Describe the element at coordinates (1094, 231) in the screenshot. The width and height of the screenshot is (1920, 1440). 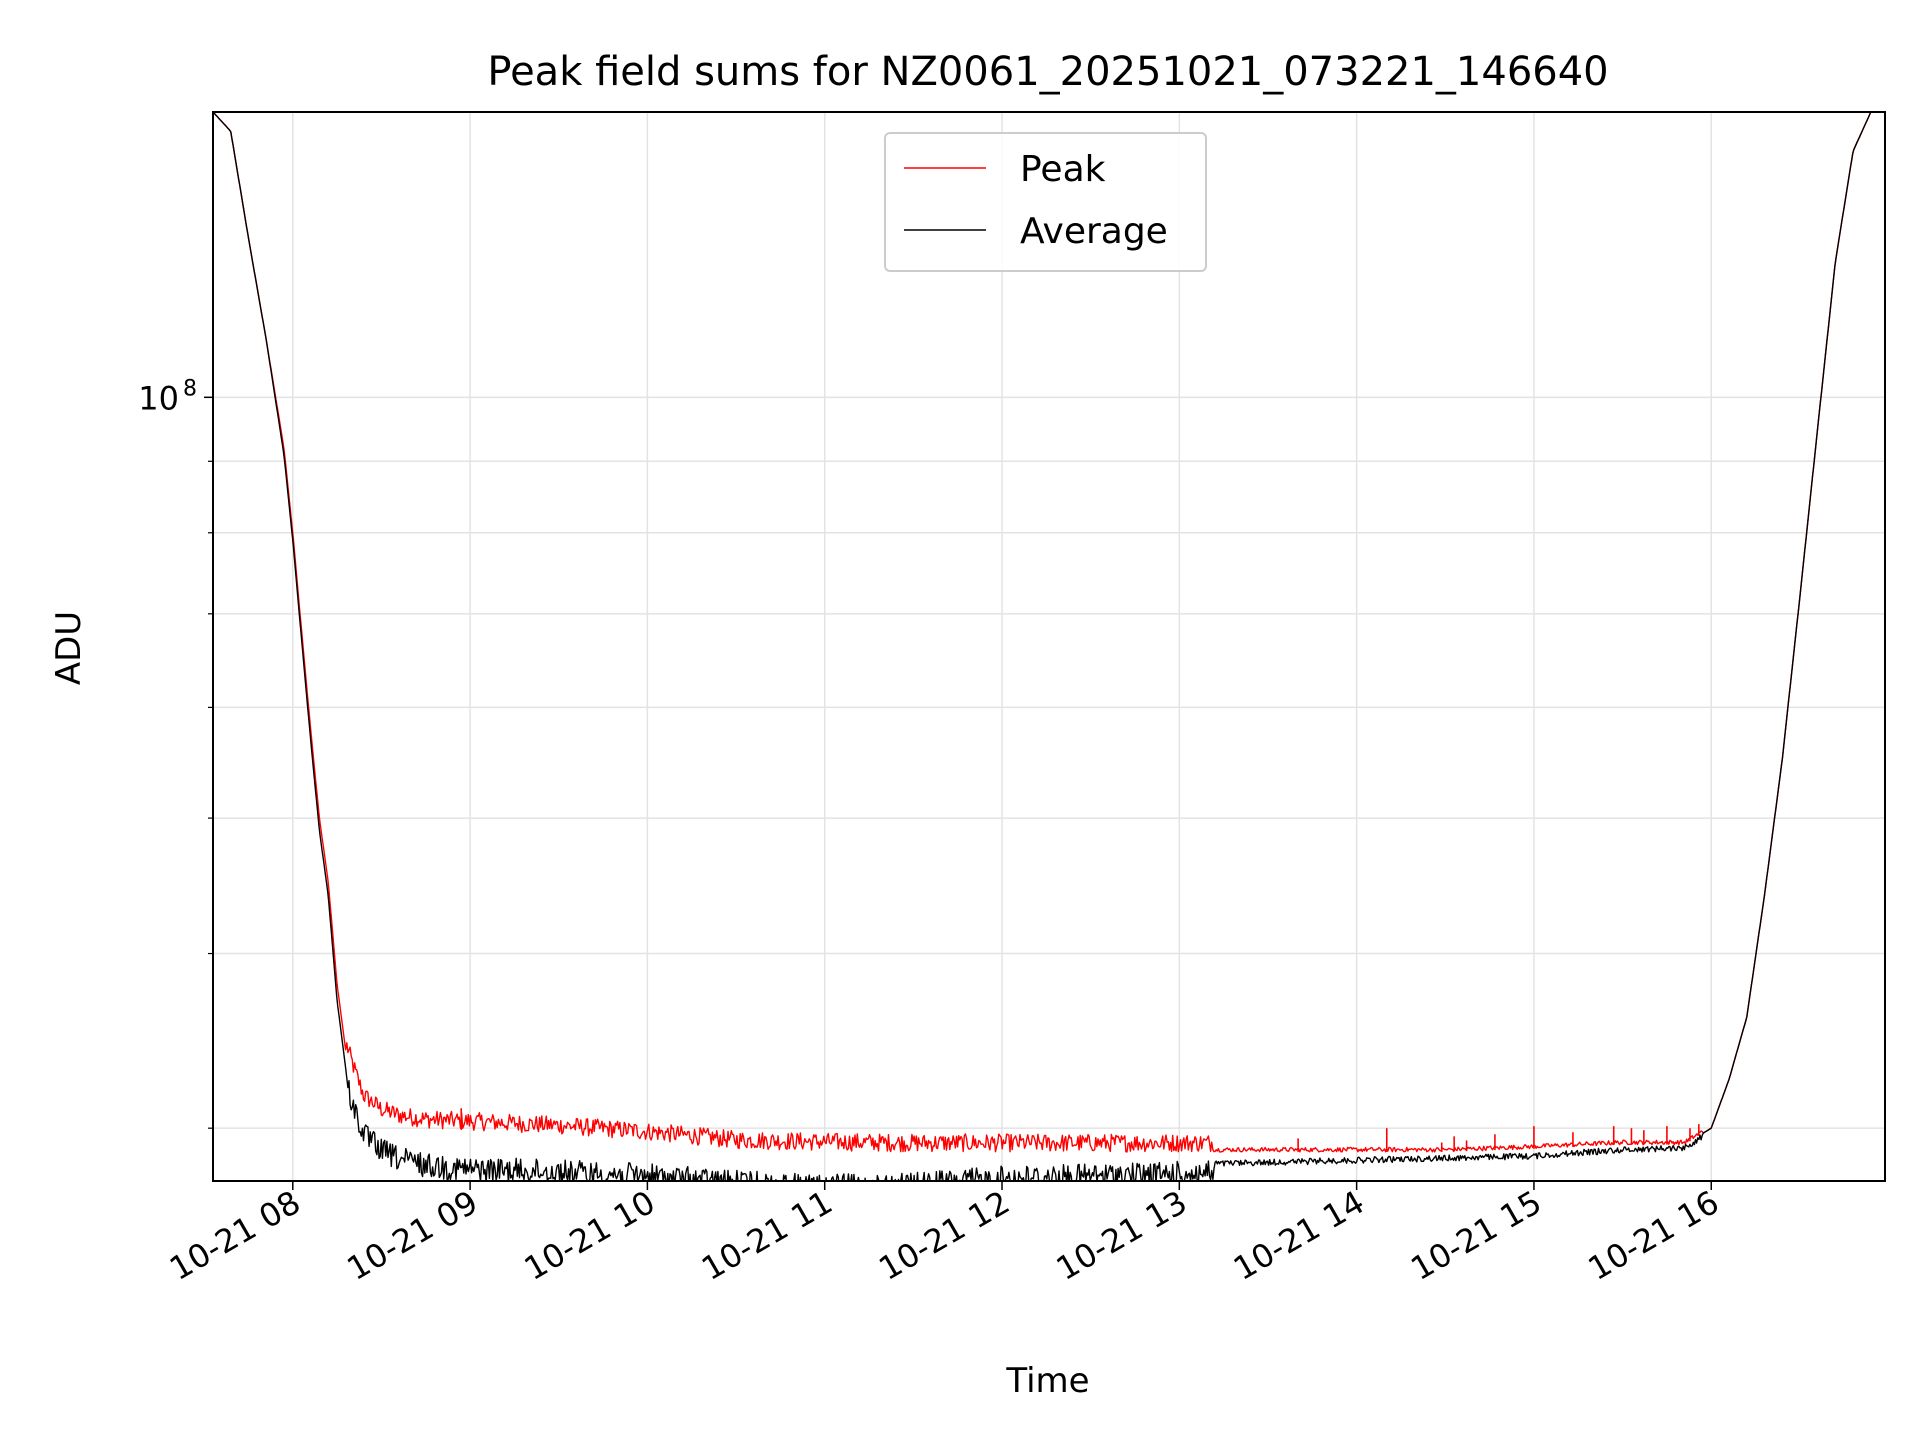
I see `legend-label-average: Average` at that location.